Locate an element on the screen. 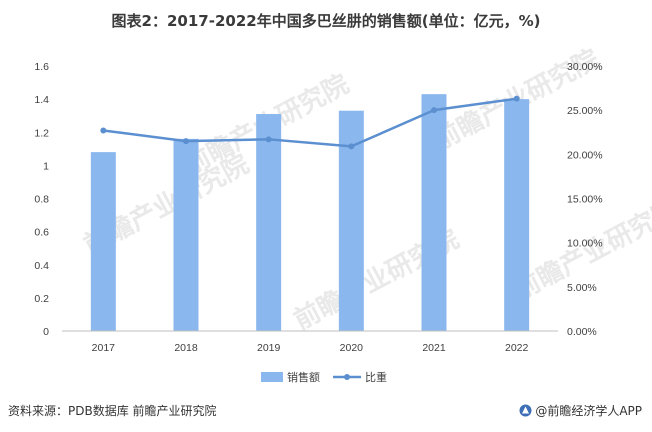  line-point-2020 is located at coordinates (351, 146).